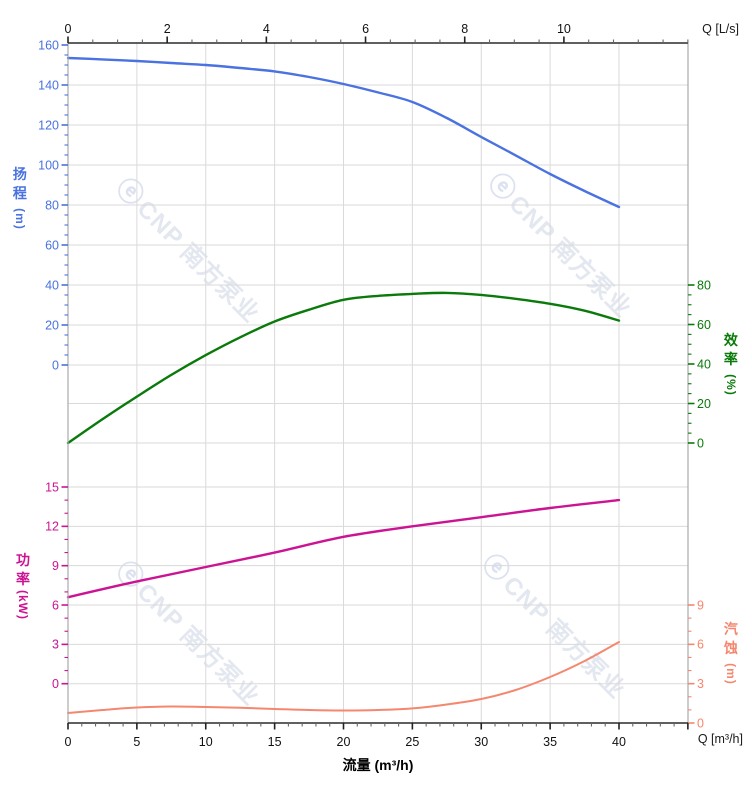 The image size is (752, 797). Describe the element at coordinates (412, 742) in the screenshot. I see `bottom-tick-label: 25` at that location.